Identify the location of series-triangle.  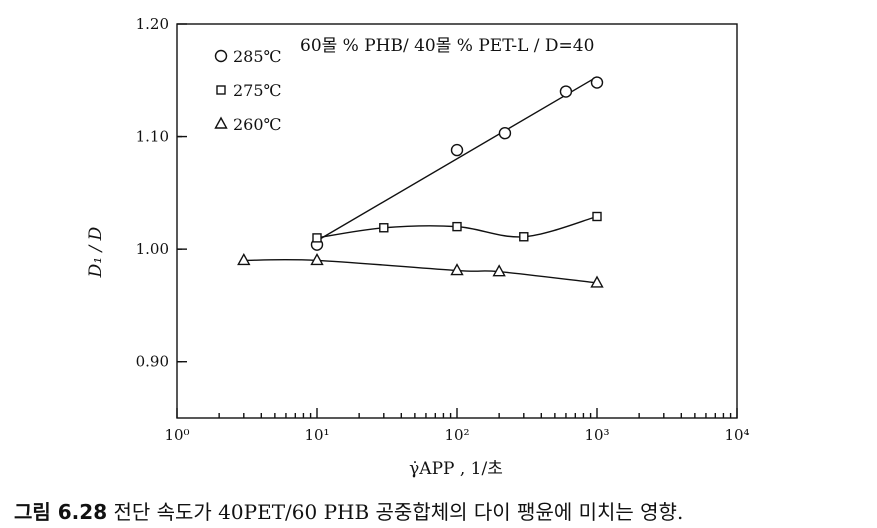
(420, 270).